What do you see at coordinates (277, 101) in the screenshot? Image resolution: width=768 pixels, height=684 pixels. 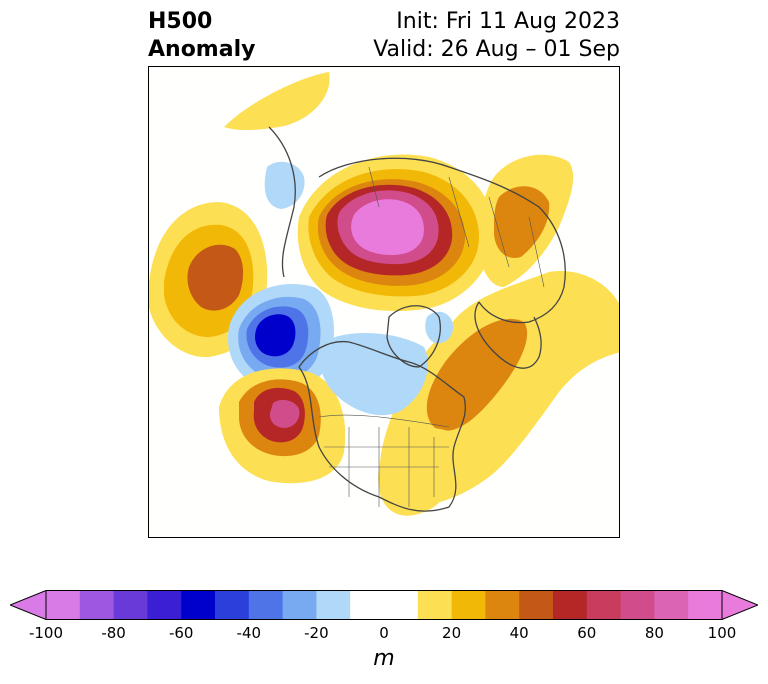 I see `arctic-yellow-patch` at bounding box center [277, 101].